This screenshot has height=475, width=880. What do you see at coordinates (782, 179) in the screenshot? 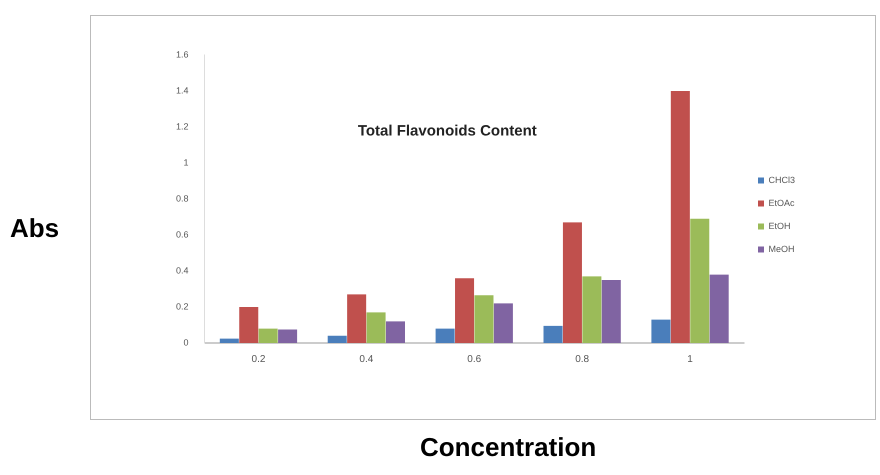
I see `legend-label: CHCl3` at bounding box center [782, 179].